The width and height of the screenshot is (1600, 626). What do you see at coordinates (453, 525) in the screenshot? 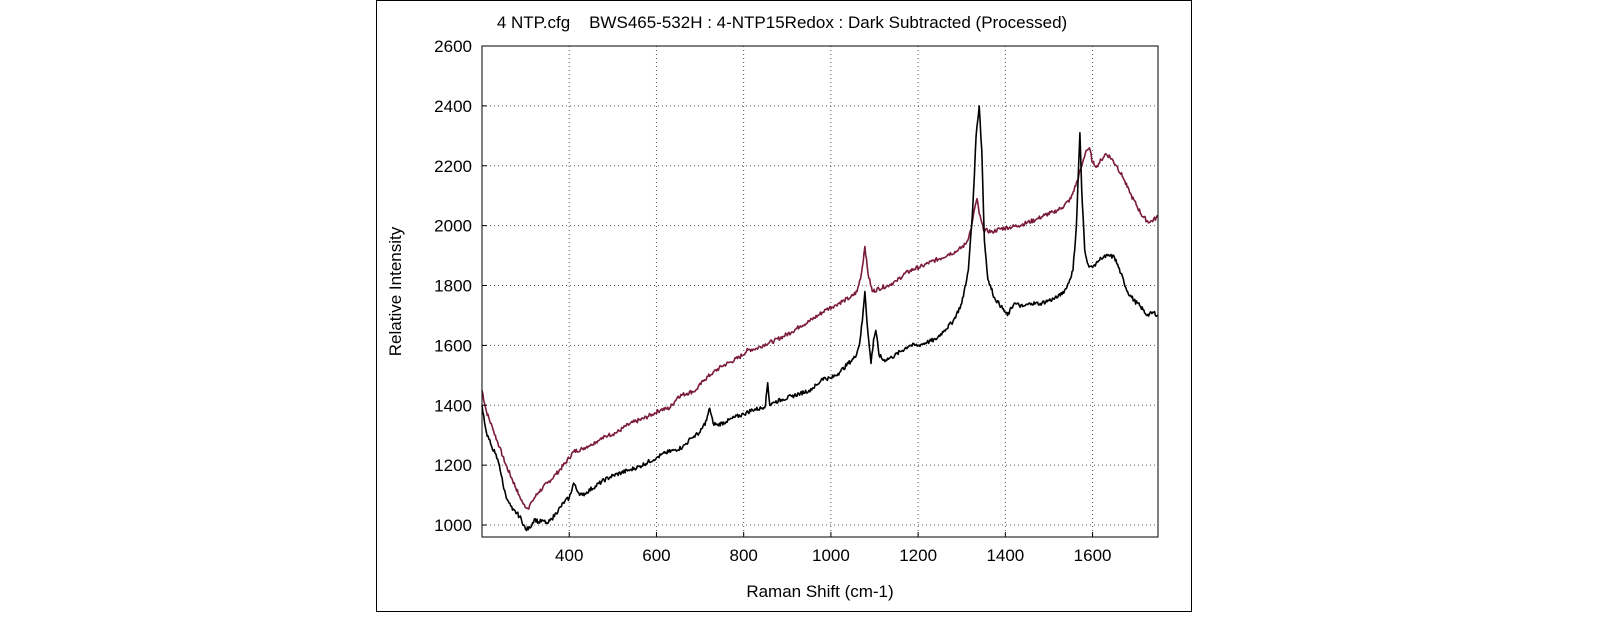
I see `y-tick-label: 1000` at bounding box center [453, 525].